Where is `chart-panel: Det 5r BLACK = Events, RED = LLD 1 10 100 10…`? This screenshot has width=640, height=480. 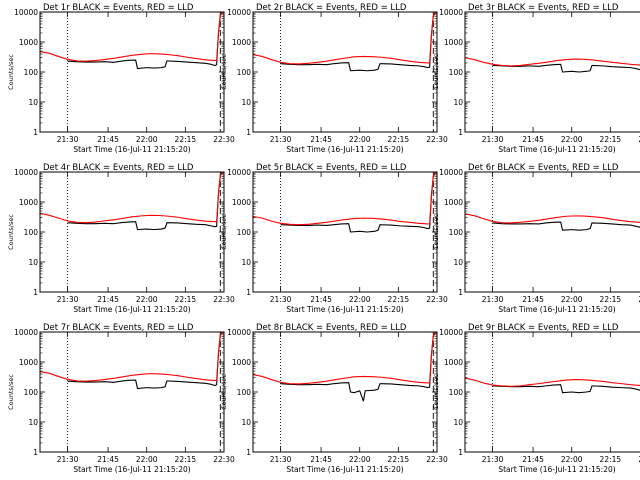
chart-panel: Det 5r BLACK = Events, RED = LLD 1 10 100 10… is located at coordinates (334, 238).